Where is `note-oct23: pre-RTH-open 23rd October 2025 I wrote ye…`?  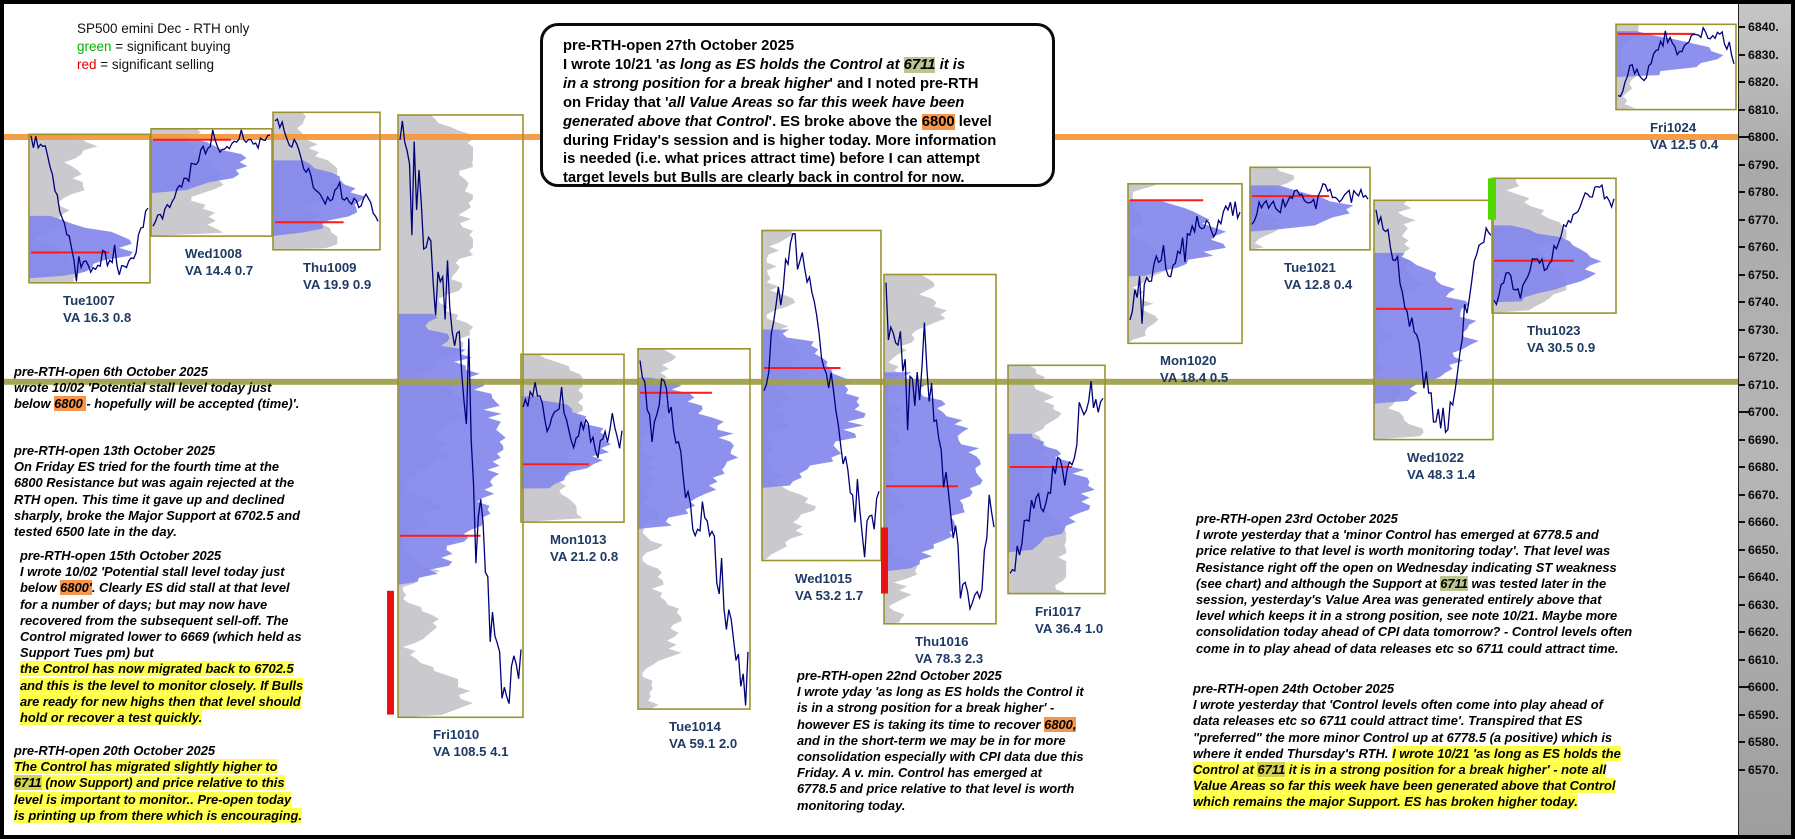 note-oct23: pre-RTH-open 23rd October 2025 I wrote ye… is located at coordinates (1486, 584).